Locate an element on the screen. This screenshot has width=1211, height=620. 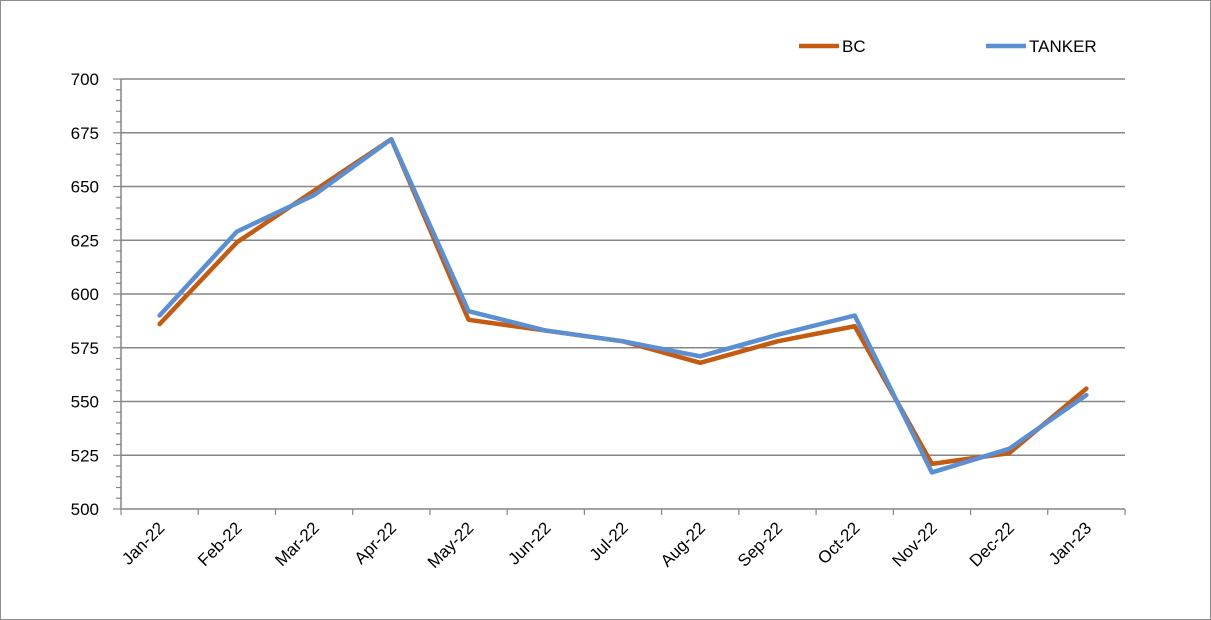
x-tick-label: Dec-22 is located at coordinates (992, 544).